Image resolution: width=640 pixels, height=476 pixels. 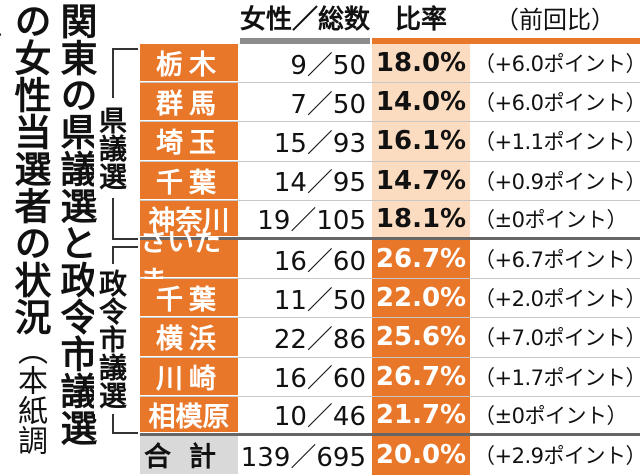 I want to click on row-rate: 14.0%, so click(x=421, y=102).